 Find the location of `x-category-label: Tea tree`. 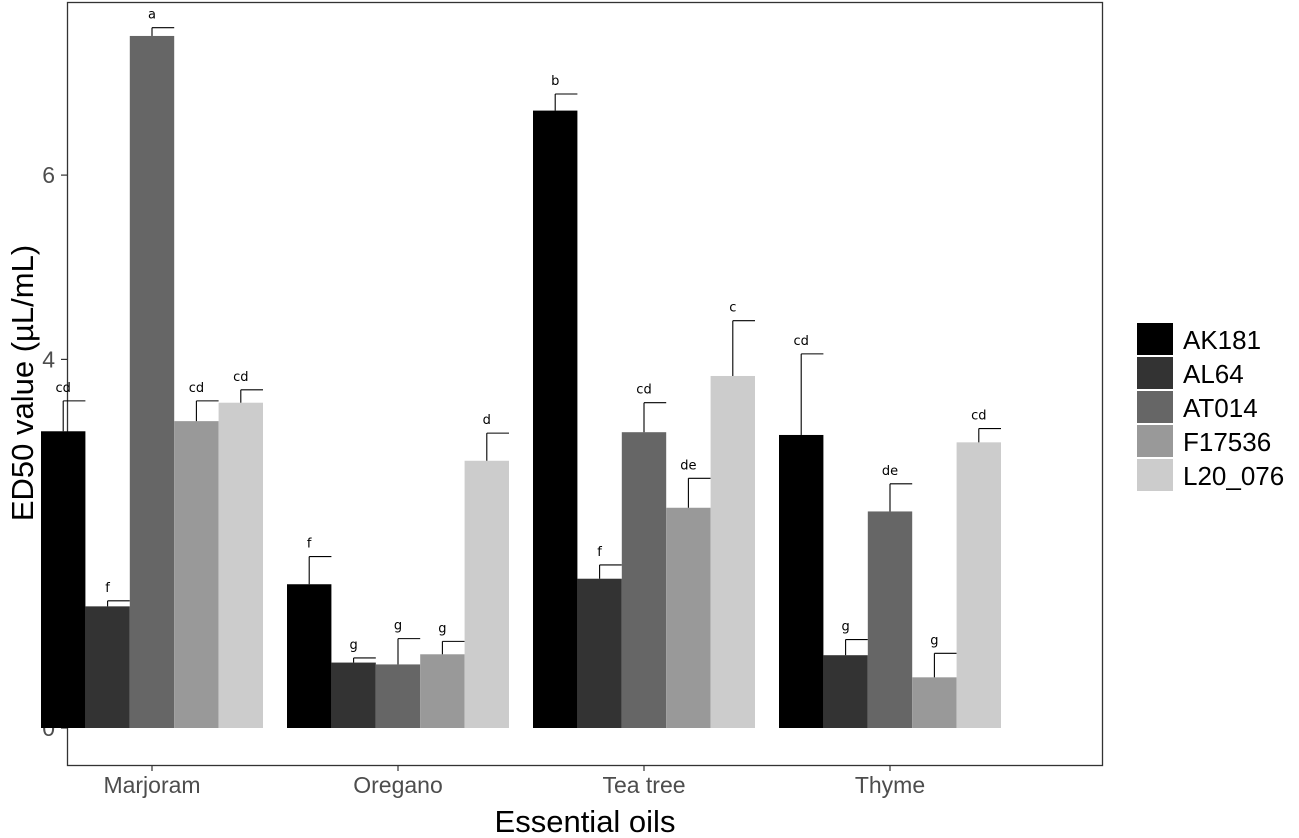

x-category-label: Tea tree is located at coordinates (643, 785).